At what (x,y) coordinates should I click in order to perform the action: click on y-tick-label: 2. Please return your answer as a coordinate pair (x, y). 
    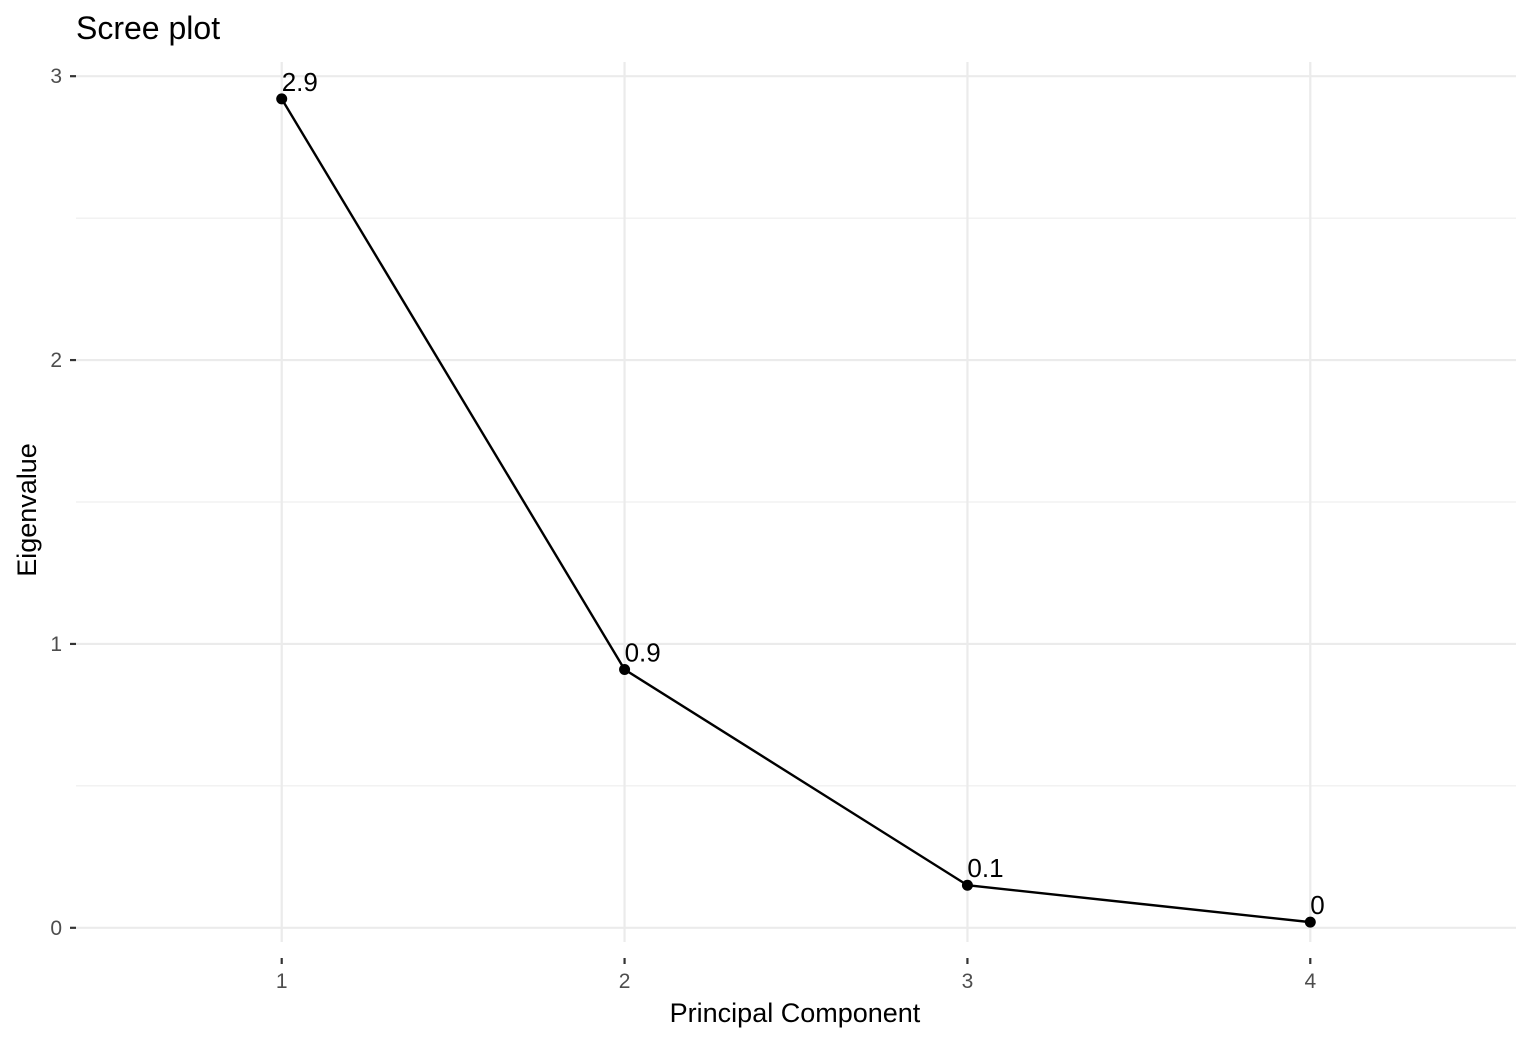
    Looking at the image, I should click on (56, 360).